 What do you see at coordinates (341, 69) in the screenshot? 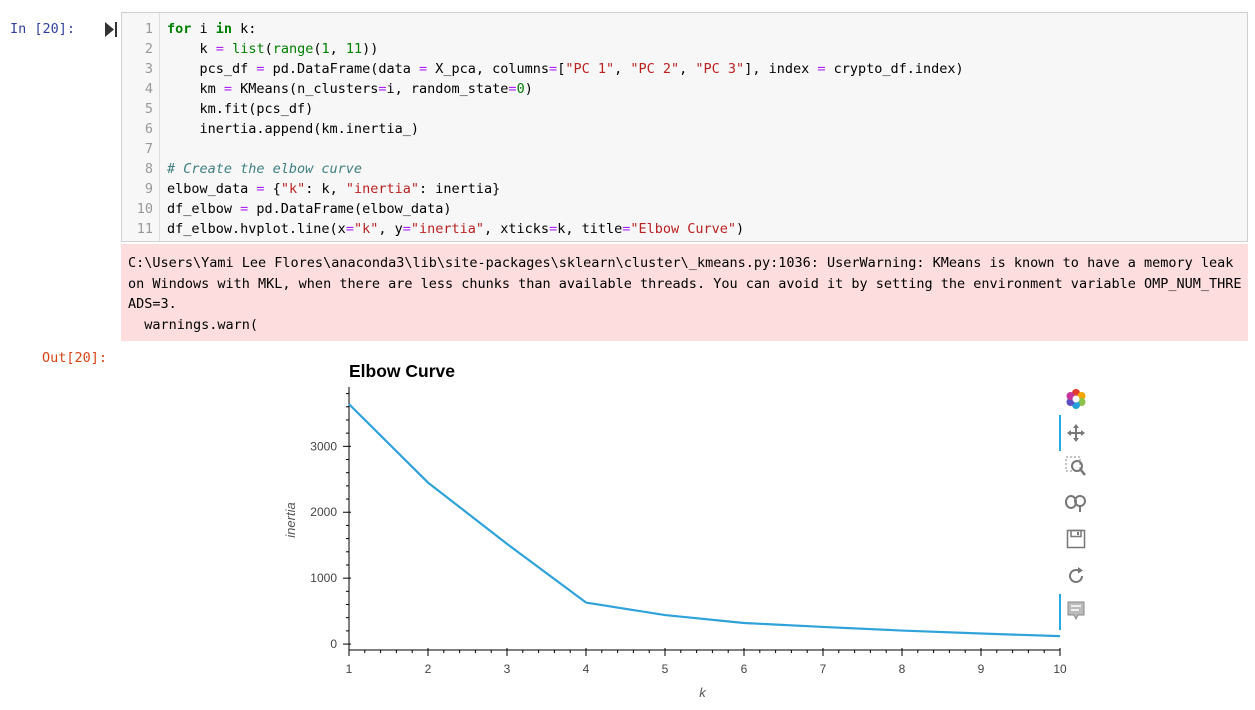
I see `code-token: pd.DataFrame(data` at bounding box center [341, 69].